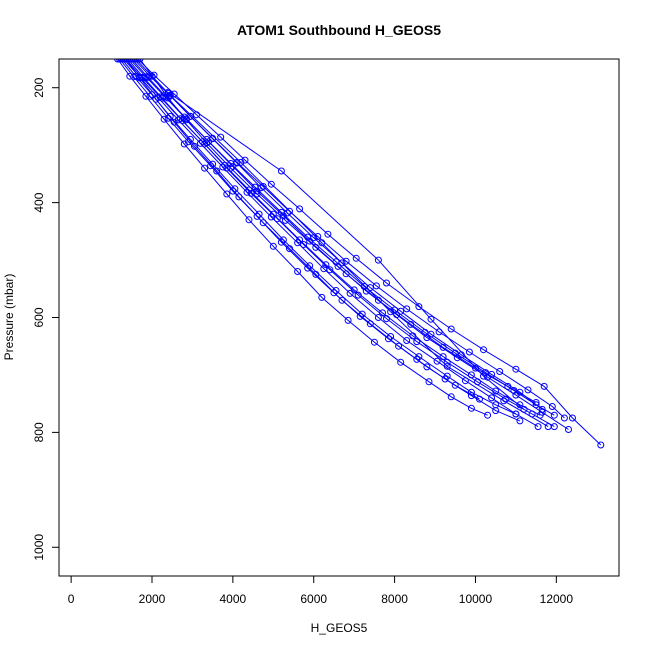  What do you see at coordinates (9, 317) in the screenshot?
I see `y-axis-label: Pressure (mbar)` at bounding box center [9, 317].